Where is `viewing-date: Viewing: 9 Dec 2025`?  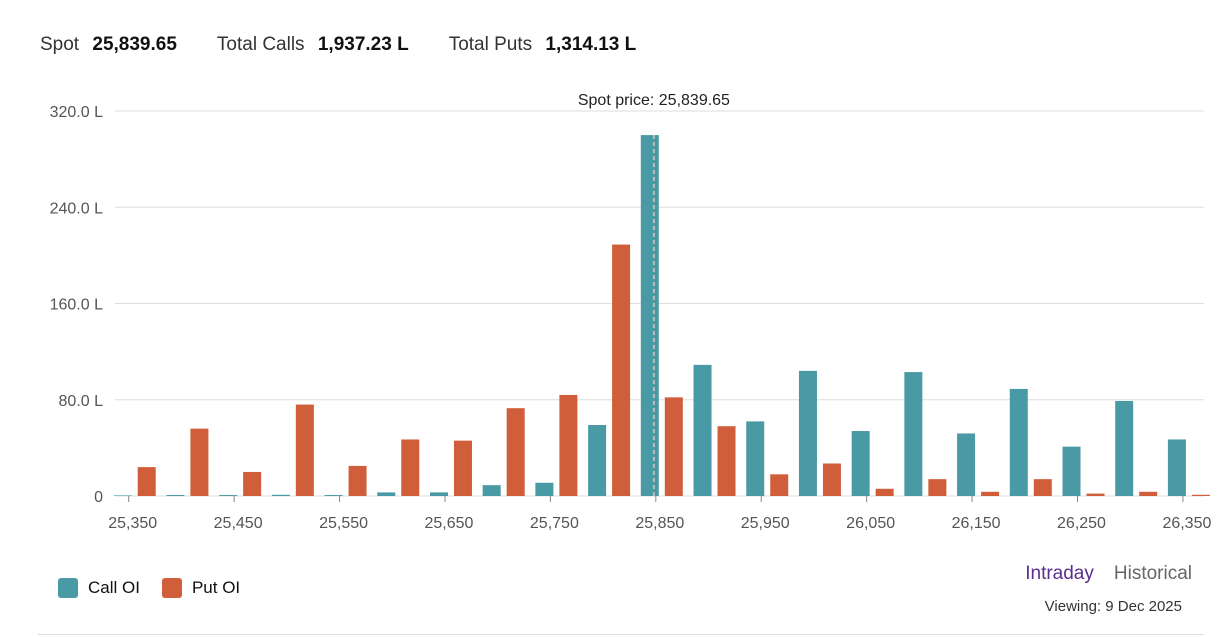
viewing-date: Viewing: 9 Dec 2025 is located at coordinates (1113, 606).